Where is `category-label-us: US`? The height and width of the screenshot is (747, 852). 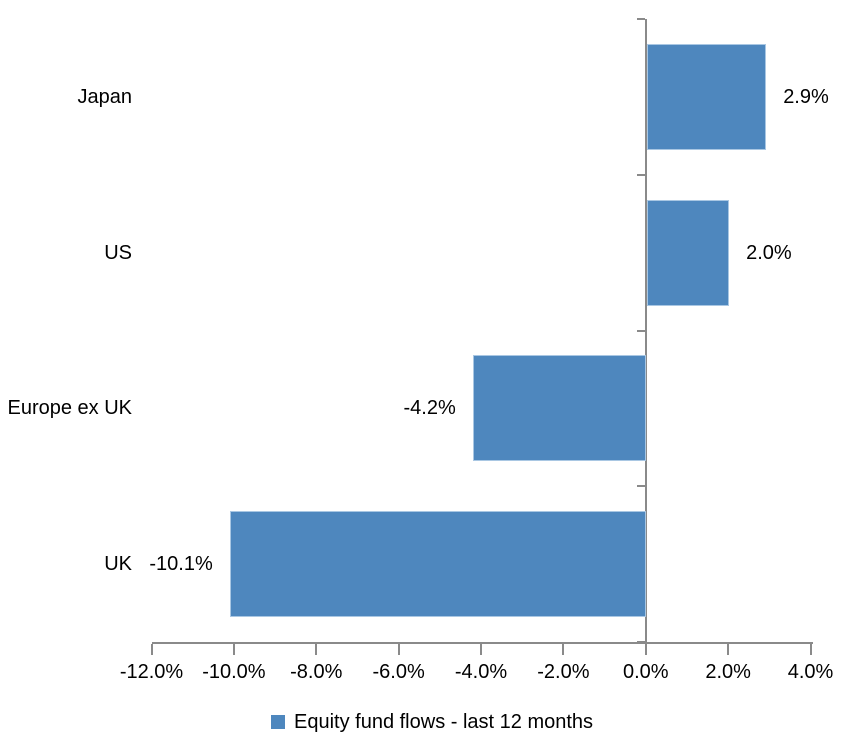 category-label-us: US is located at coordinates (118, 252).